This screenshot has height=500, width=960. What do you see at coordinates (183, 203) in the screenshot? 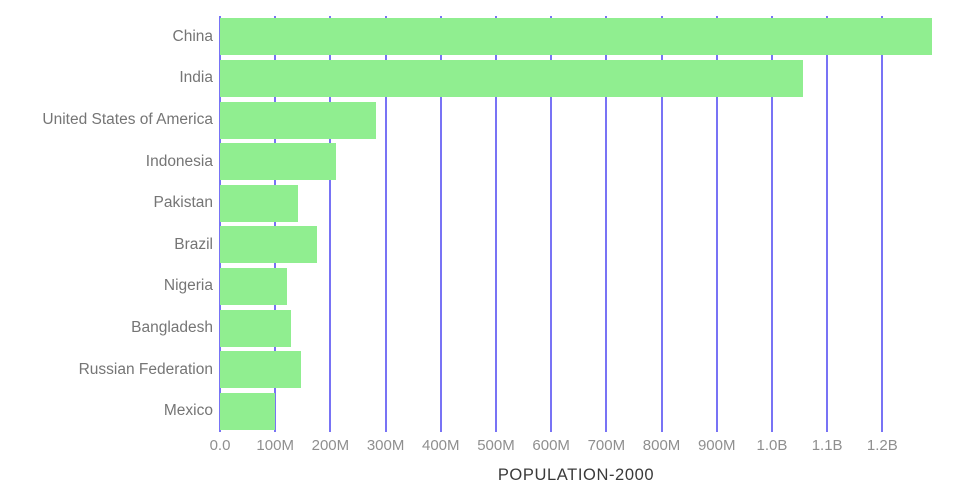
I see `category-label-pakistan: Pakistan` at bounding box center [183, 203].